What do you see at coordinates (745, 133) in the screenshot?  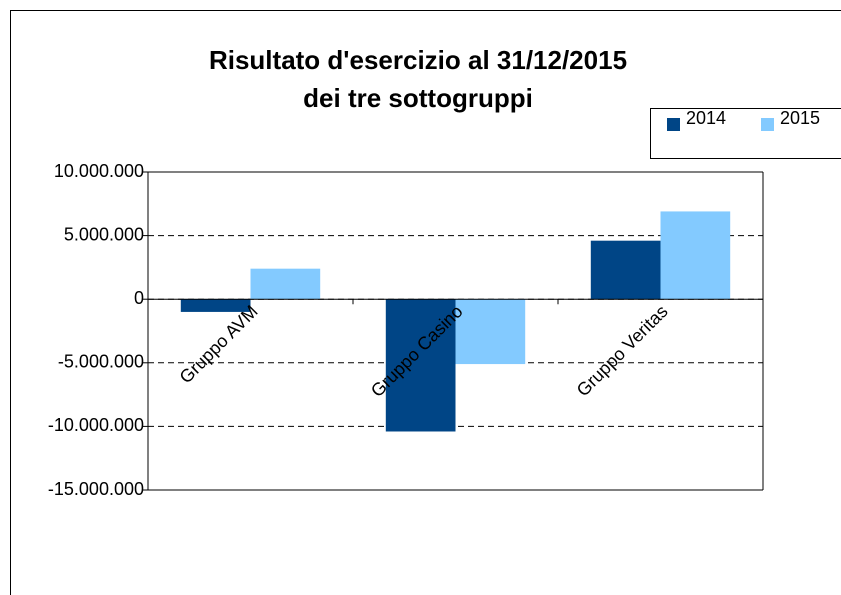 I see `legend-box` at bounding box center [745, 133].